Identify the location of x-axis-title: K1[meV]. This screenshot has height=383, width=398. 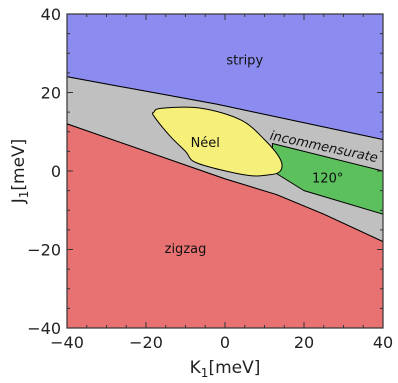
(225, 369).